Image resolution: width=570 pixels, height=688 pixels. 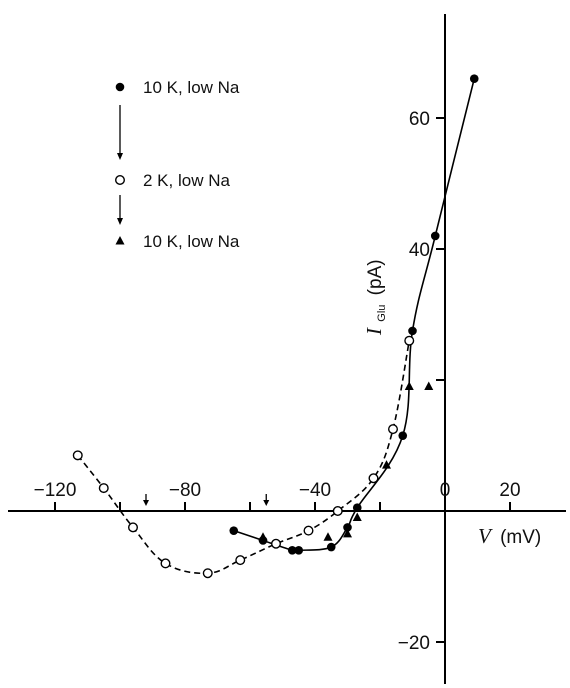 What do you see at coordinates (382, 313) in the screenshot?
I see `y-axis-subscript: Glu` at bounding box center [382, 313].